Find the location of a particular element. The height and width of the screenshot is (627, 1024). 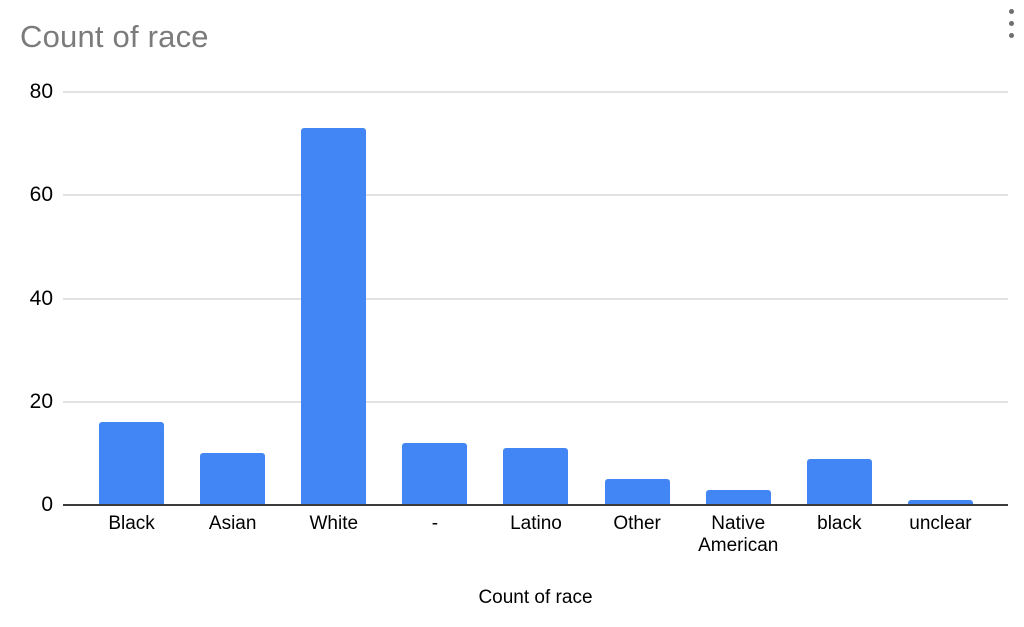

x-axis-title: Count of race is located at coordinates (535, 597).